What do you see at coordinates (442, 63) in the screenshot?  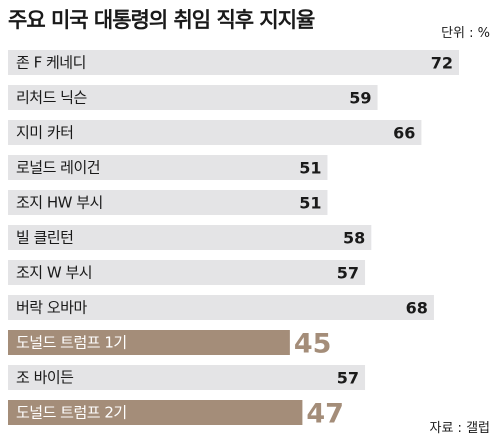 I see `value-label-0: 72` at bounding box center [442, 63].